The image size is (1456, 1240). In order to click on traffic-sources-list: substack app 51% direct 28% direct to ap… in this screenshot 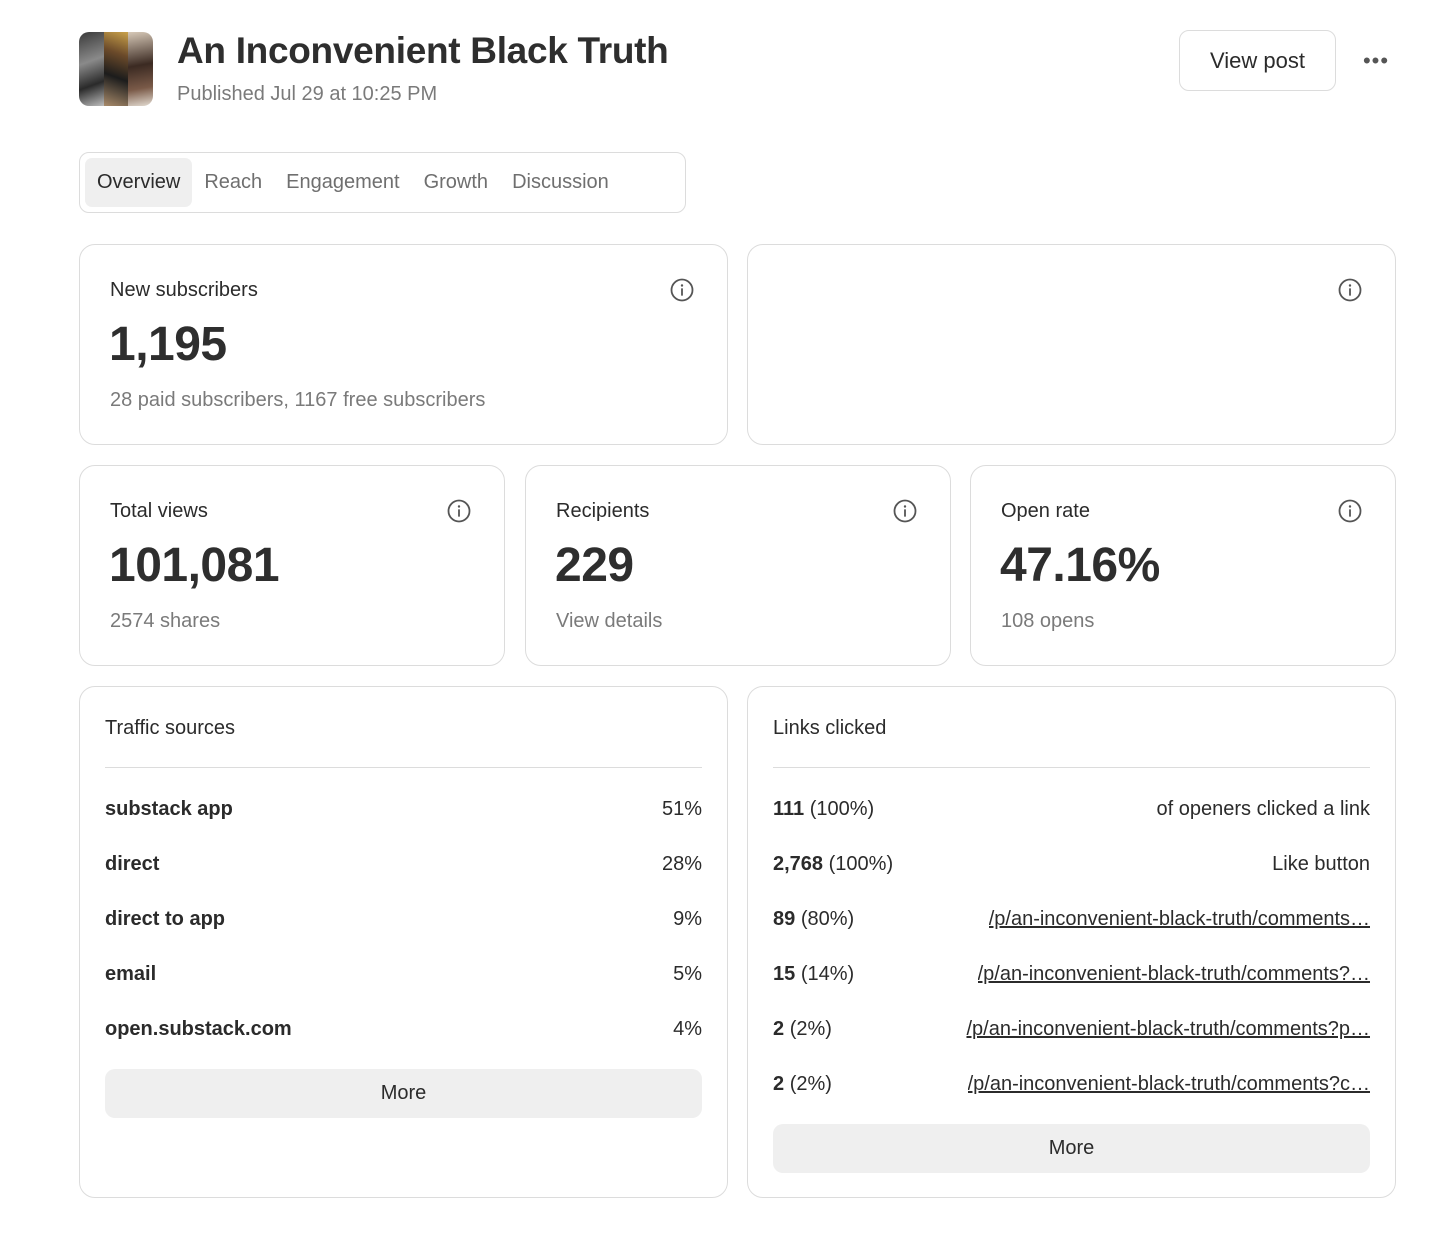, I will do `click(403, 919)`.